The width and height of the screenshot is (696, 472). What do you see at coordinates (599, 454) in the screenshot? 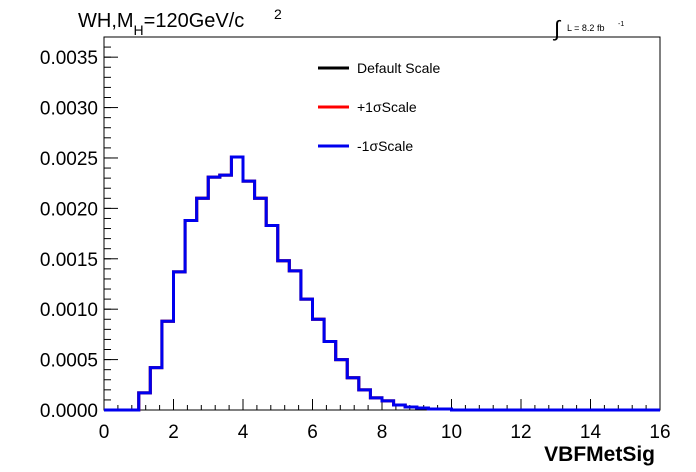
I see `x-axis-label: VBFMetSig` at bounding box center [599, 454].